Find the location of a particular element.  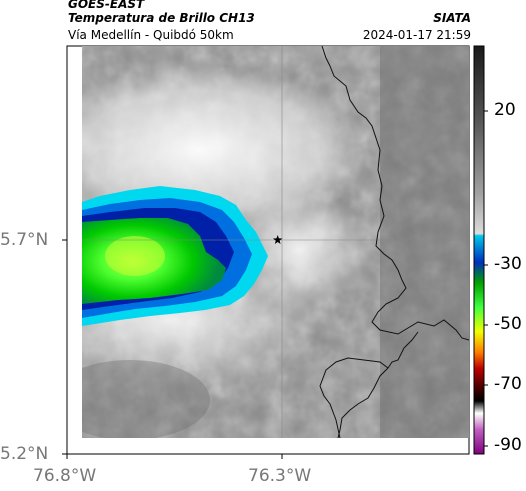

datetime-label: 2024-01-17 21:59 is located at coordinates (416, 35).